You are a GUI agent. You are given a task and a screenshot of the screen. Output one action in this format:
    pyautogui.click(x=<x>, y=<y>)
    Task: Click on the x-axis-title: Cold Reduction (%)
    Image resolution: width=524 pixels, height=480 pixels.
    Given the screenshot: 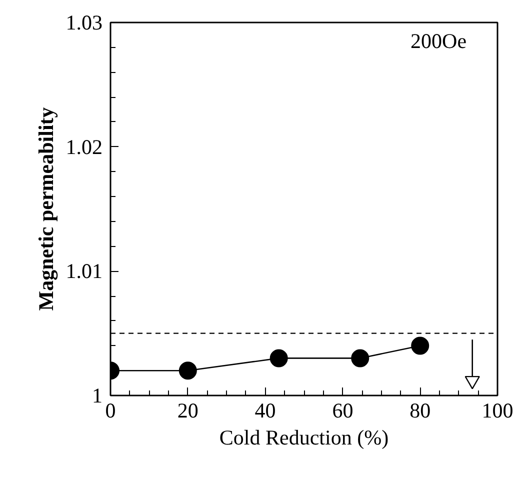 What is the action you would take?
    pyautogui.click(x=304, y=438)
    